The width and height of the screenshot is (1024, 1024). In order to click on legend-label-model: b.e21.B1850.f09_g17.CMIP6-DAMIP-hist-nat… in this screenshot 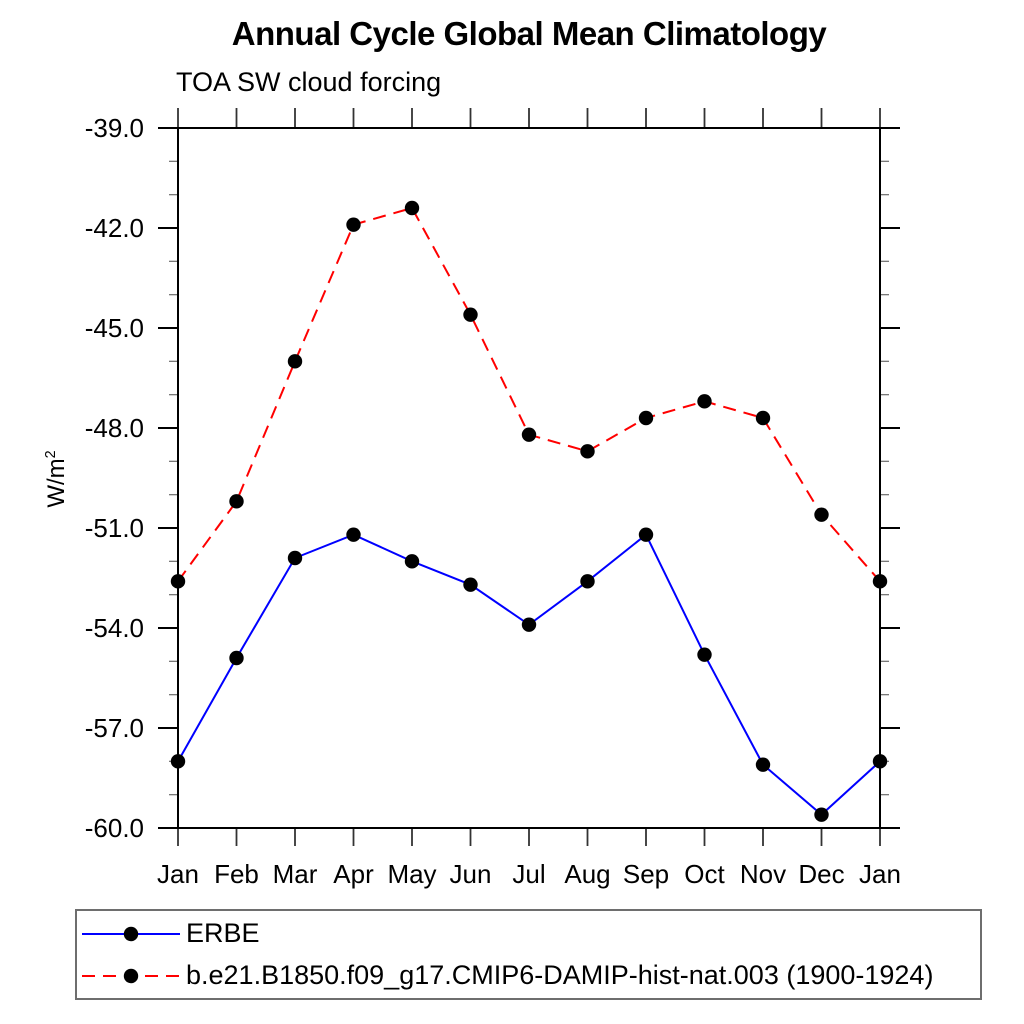, I will do `click(560, 975)`.